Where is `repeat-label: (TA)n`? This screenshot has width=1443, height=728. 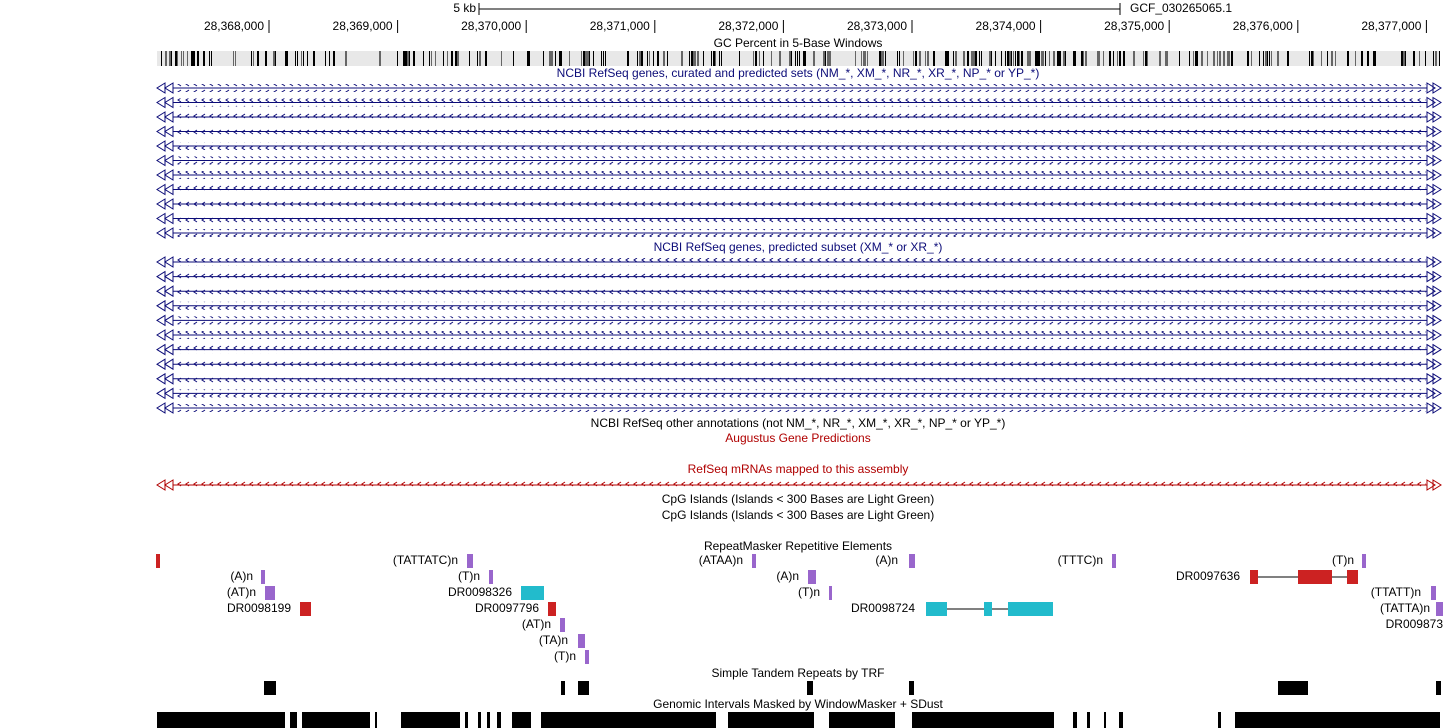
repeat-label: (TA)n is located at coordinates (553, 640).